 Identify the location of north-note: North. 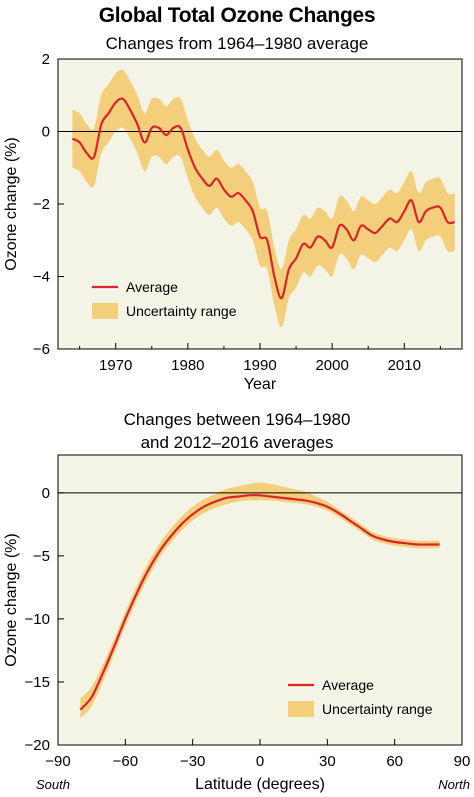
(454, 784).